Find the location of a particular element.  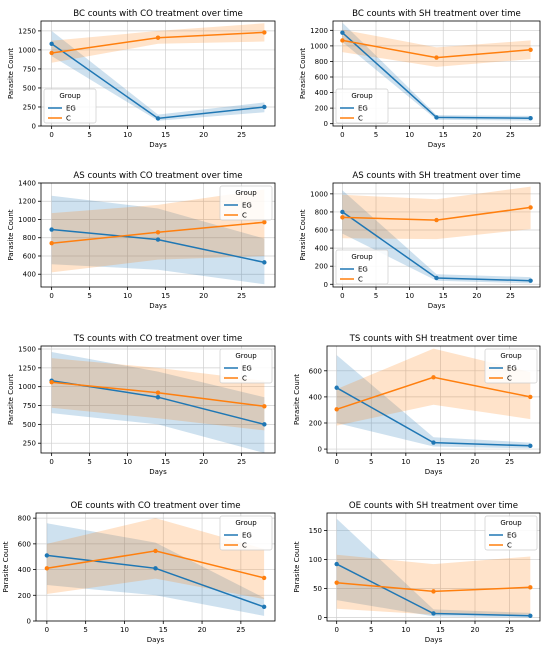

y-tick-label: 800 is located at coordinates (321, 212).